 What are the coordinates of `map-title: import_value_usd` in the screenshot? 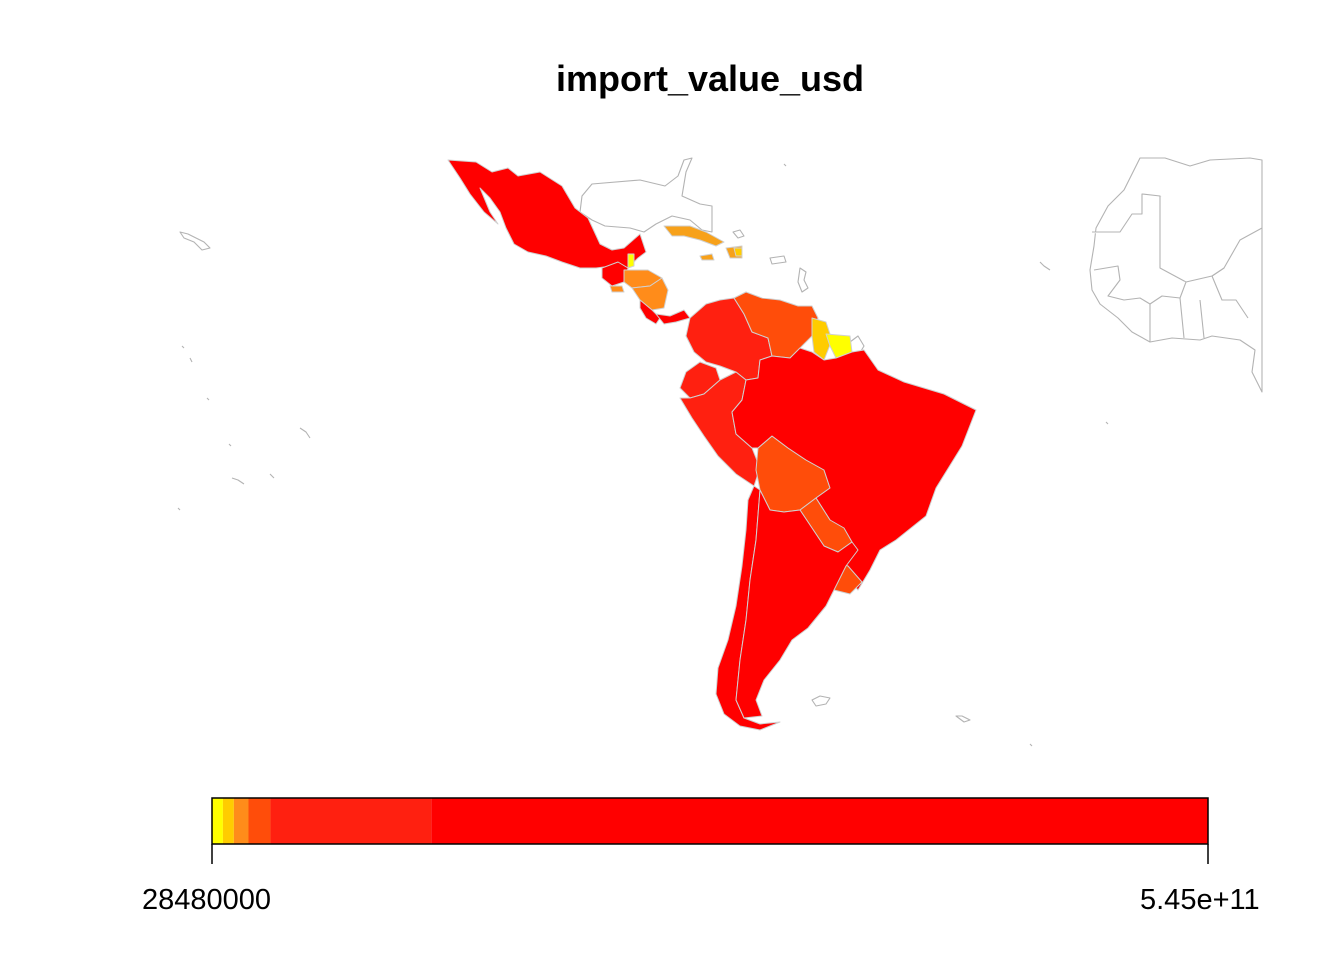 It's located at (710, 78).